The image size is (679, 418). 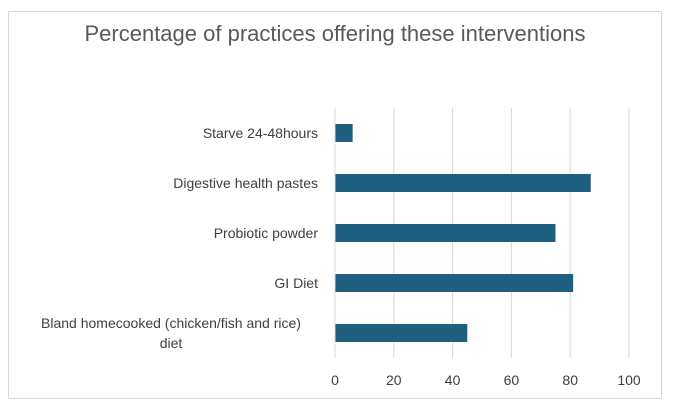 I want to click on x-tick-label: 0, so click(x=335, y=380).